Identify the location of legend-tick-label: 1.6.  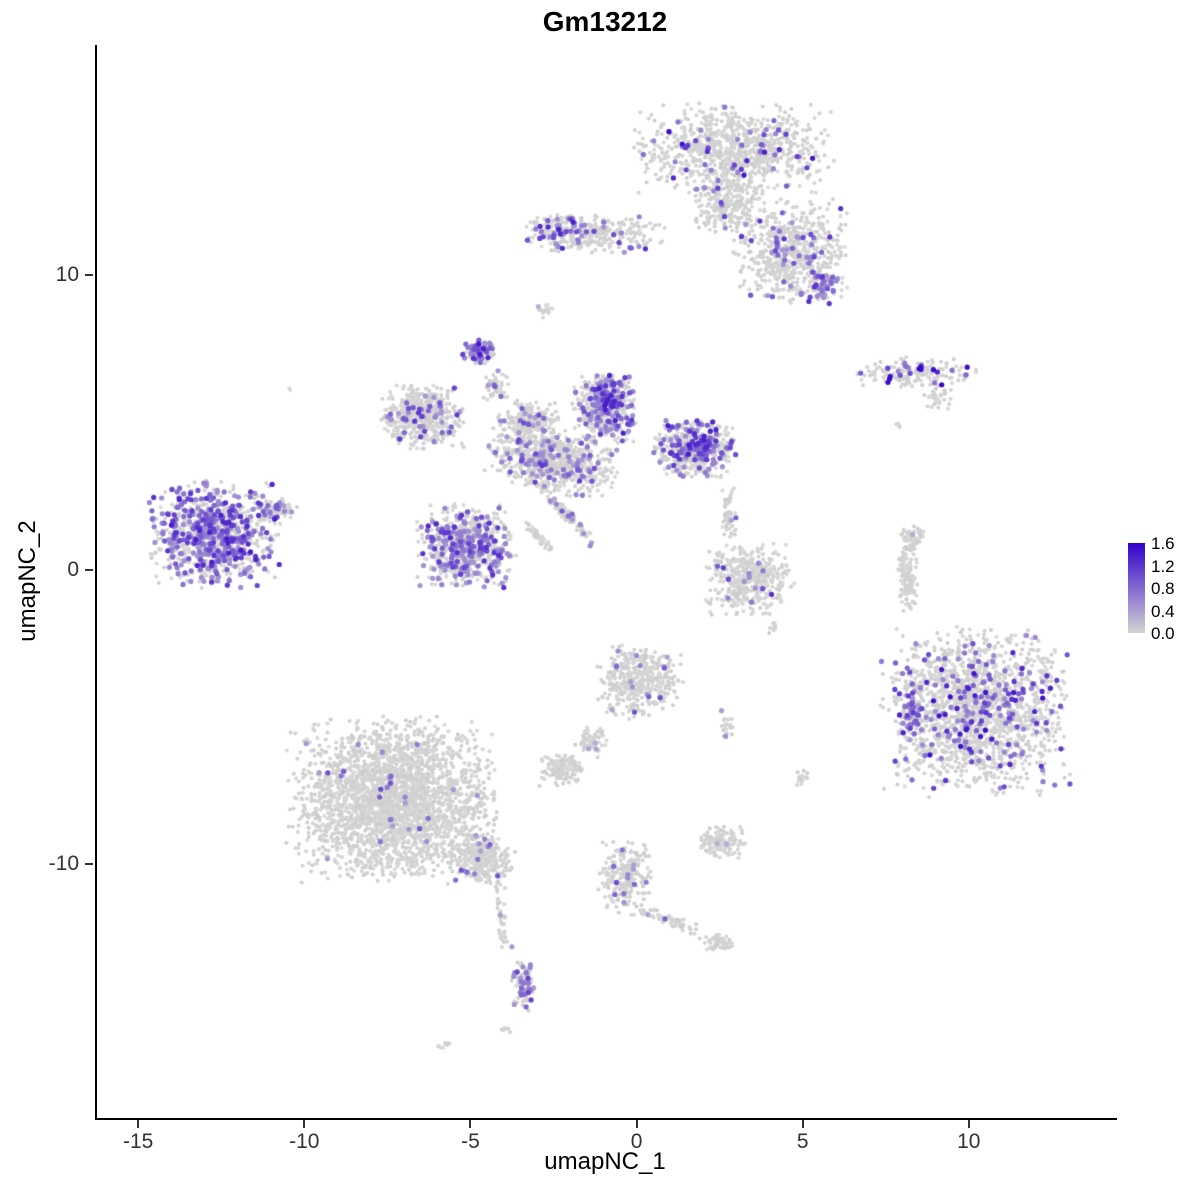
(1163, 543).